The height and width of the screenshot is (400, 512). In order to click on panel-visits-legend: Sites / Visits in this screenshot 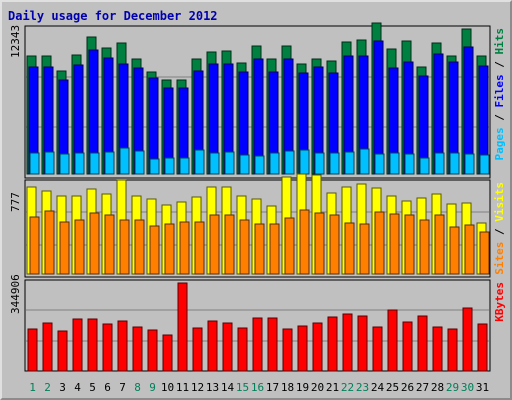, I will do `click(499, 228)`.